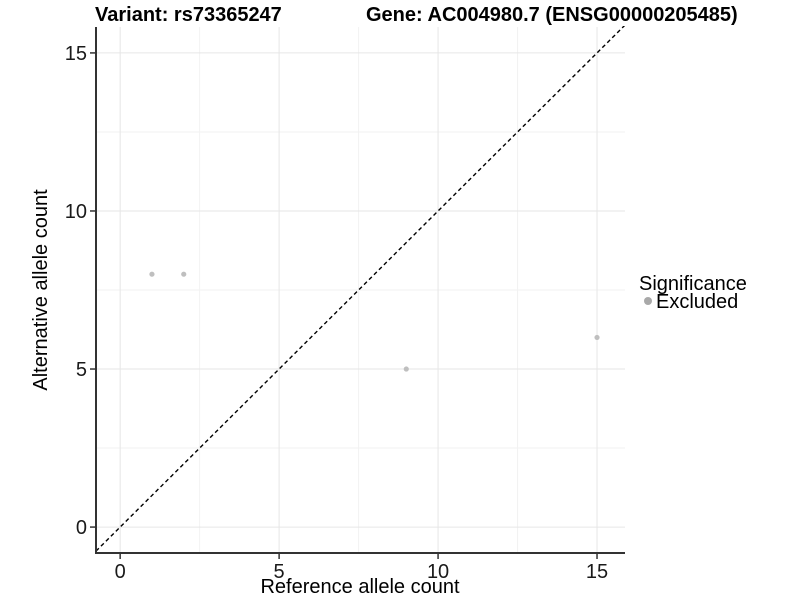 This screenshot has width=800, height=600. I want to click on x-tick-label: 10, so click(438, 572).